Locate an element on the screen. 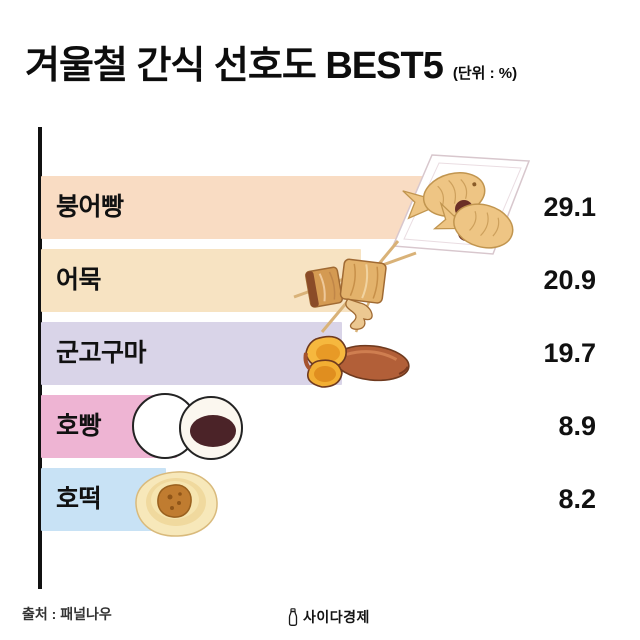 The image size is (640, 640). value-hotteok: 8.2 is located at coordinates (577, 499).